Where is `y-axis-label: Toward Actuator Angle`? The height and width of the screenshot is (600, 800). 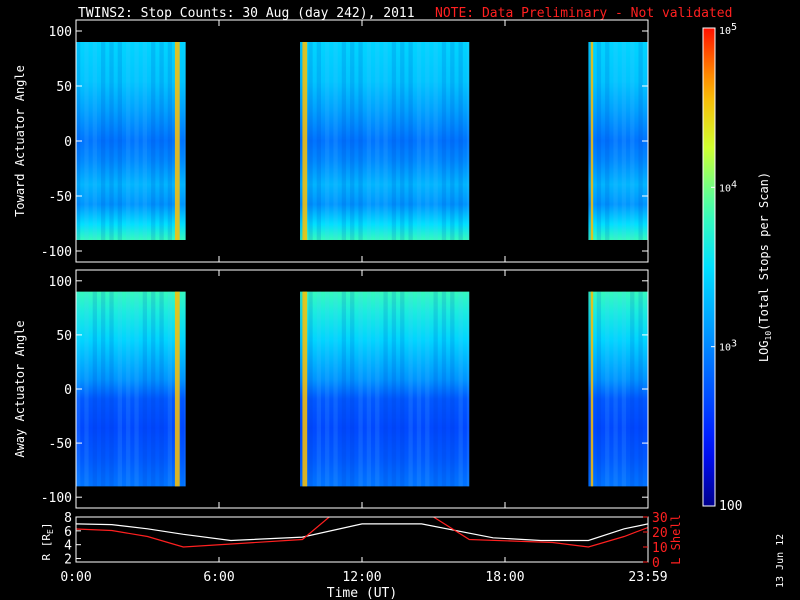 y-axis-label: Toward Actuator Angle is located at coordinates (20, 141).